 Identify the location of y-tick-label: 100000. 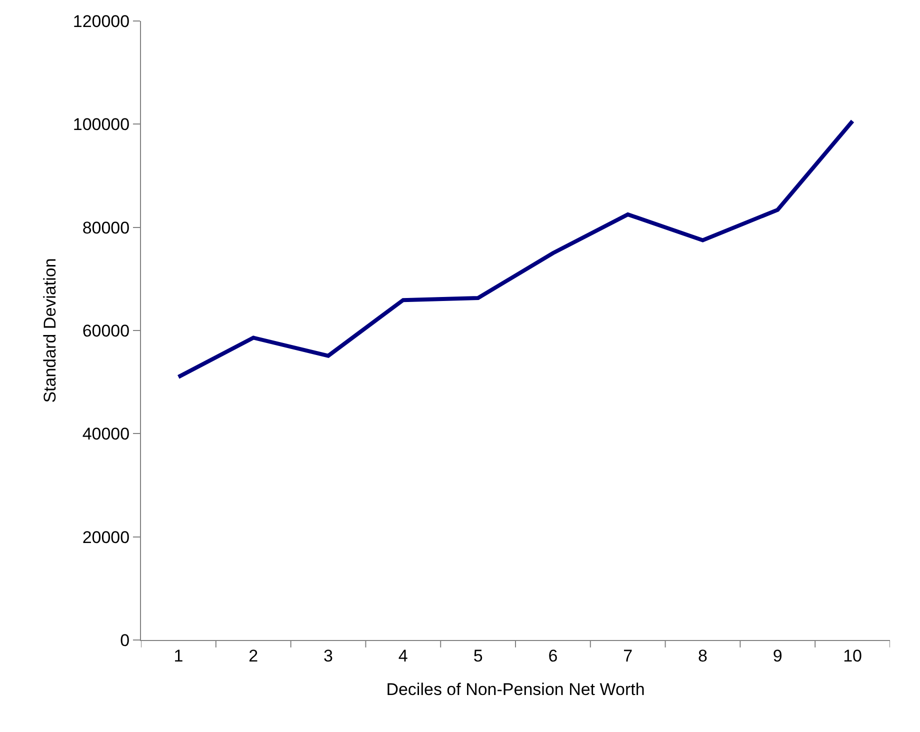
(101, 124).